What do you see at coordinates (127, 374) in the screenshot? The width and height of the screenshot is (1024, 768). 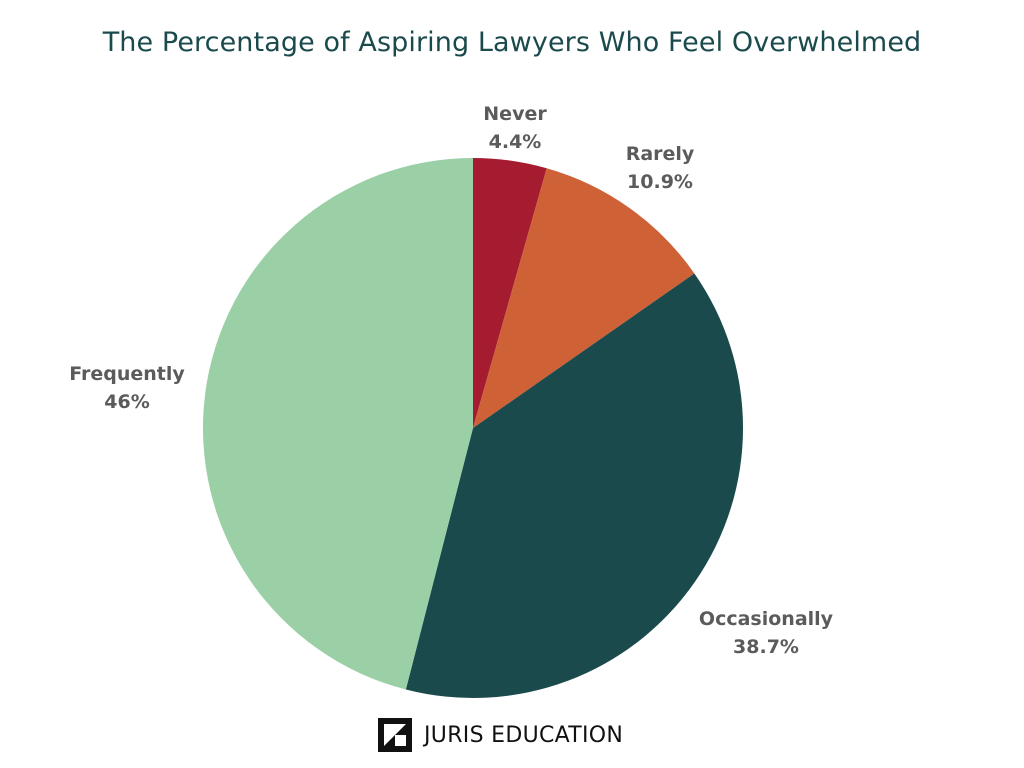 I see `slice-label-frequently: Frequently` at bounding box center [127, 374].